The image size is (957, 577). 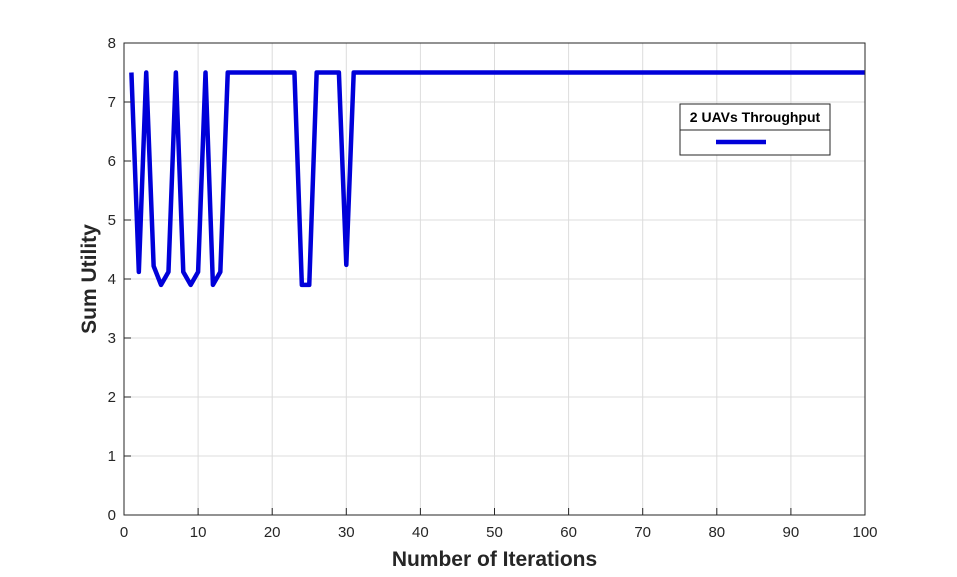 I want to click on x-tick-label: 0, so click(x=124, y=532).